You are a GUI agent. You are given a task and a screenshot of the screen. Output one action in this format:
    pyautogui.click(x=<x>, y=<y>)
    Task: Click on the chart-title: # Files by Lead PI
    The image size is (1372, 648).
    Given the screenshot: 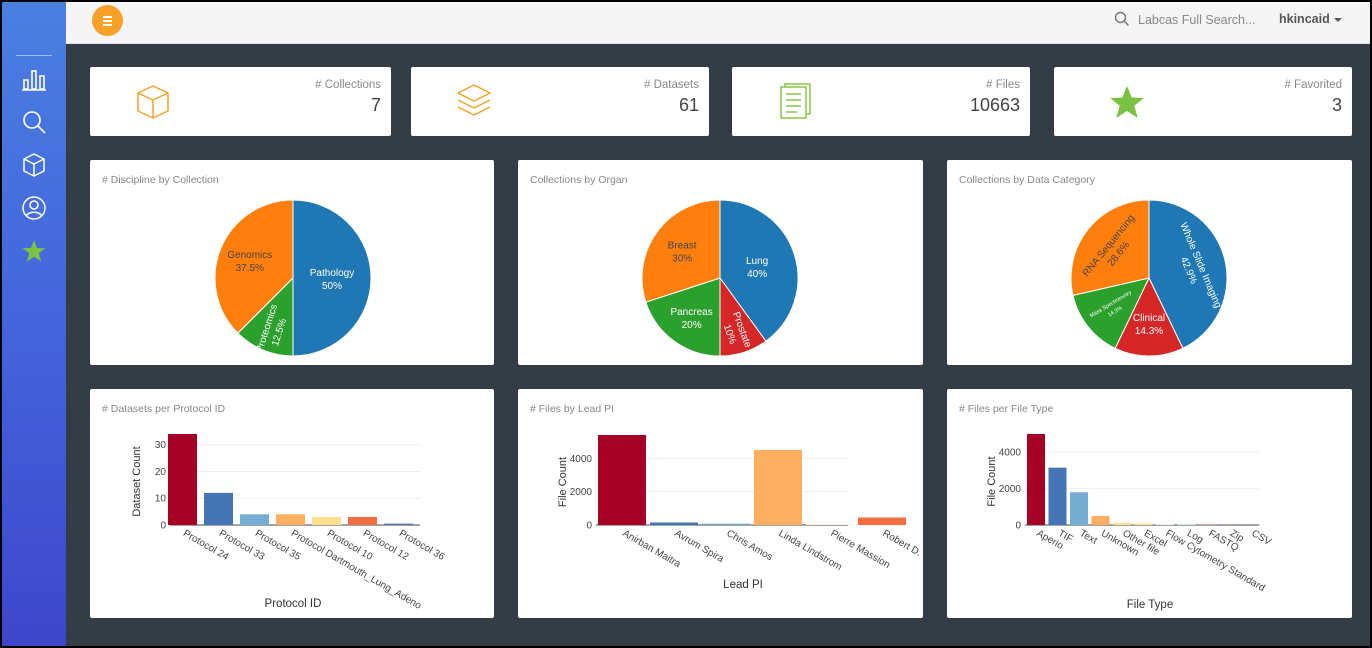 What is the action you would take?
    pyautogui.click(x=572, y=409)
    